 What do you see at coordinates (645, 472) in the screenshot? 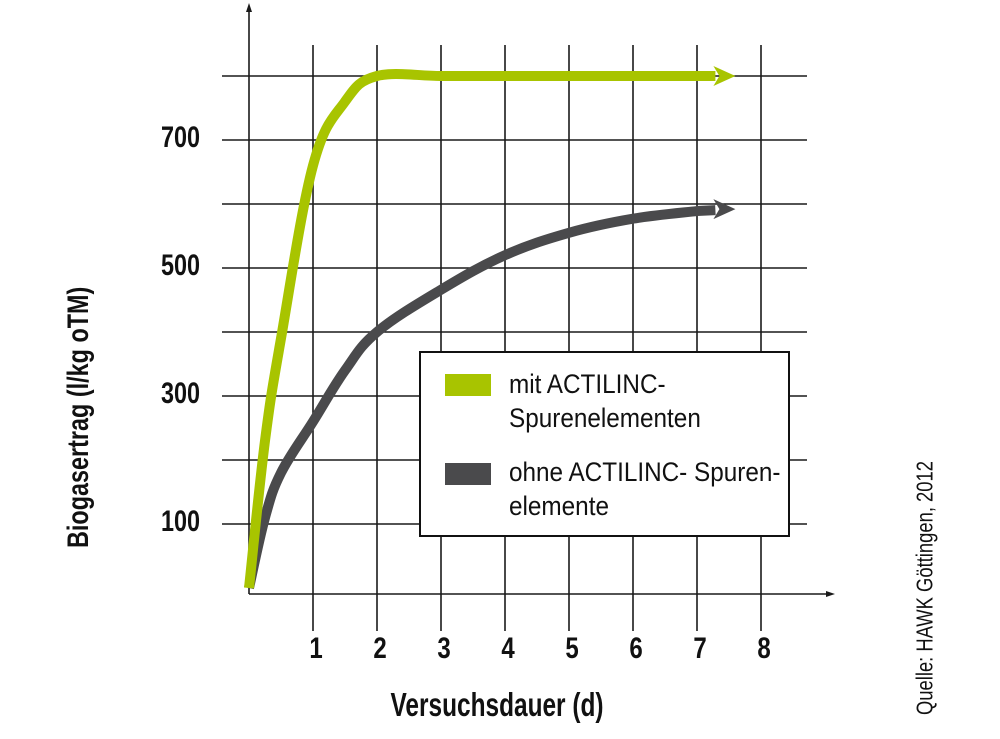
I see `legend-label-line1: ohne ACTILINC- Spuren-` at bounding box center [645, 472].